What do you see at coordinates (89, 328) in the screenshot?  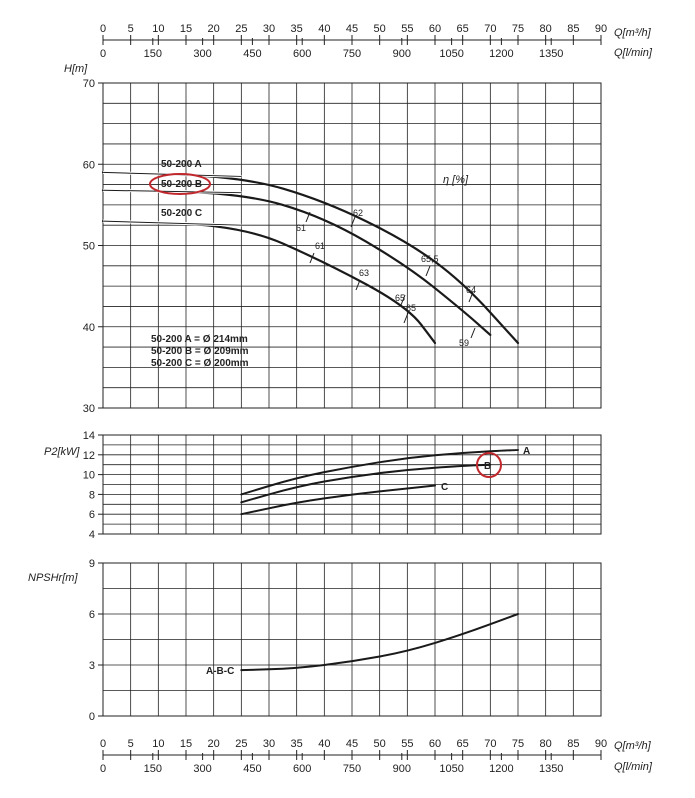 I see `y-tick-label: 40` at bounding box center [89, 328].